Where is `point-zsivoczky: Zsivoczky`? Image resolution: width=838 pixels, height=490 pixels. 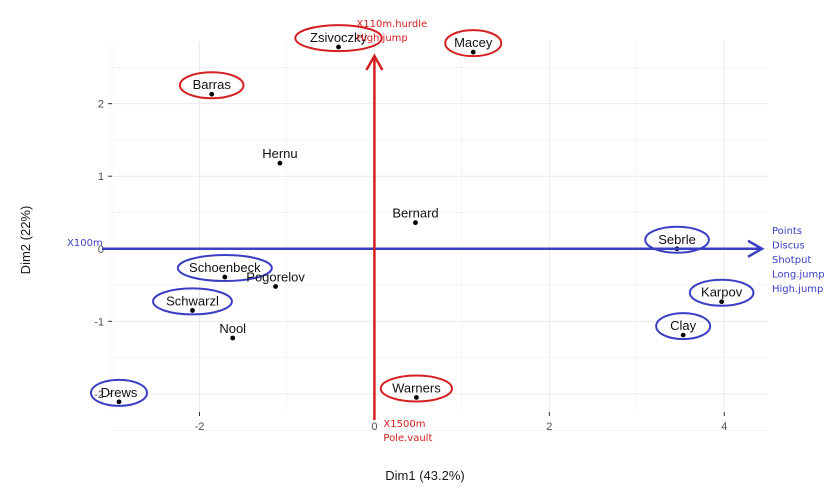
point-zsivoczky: Zsivoczky is located at coordinates (338, 38).